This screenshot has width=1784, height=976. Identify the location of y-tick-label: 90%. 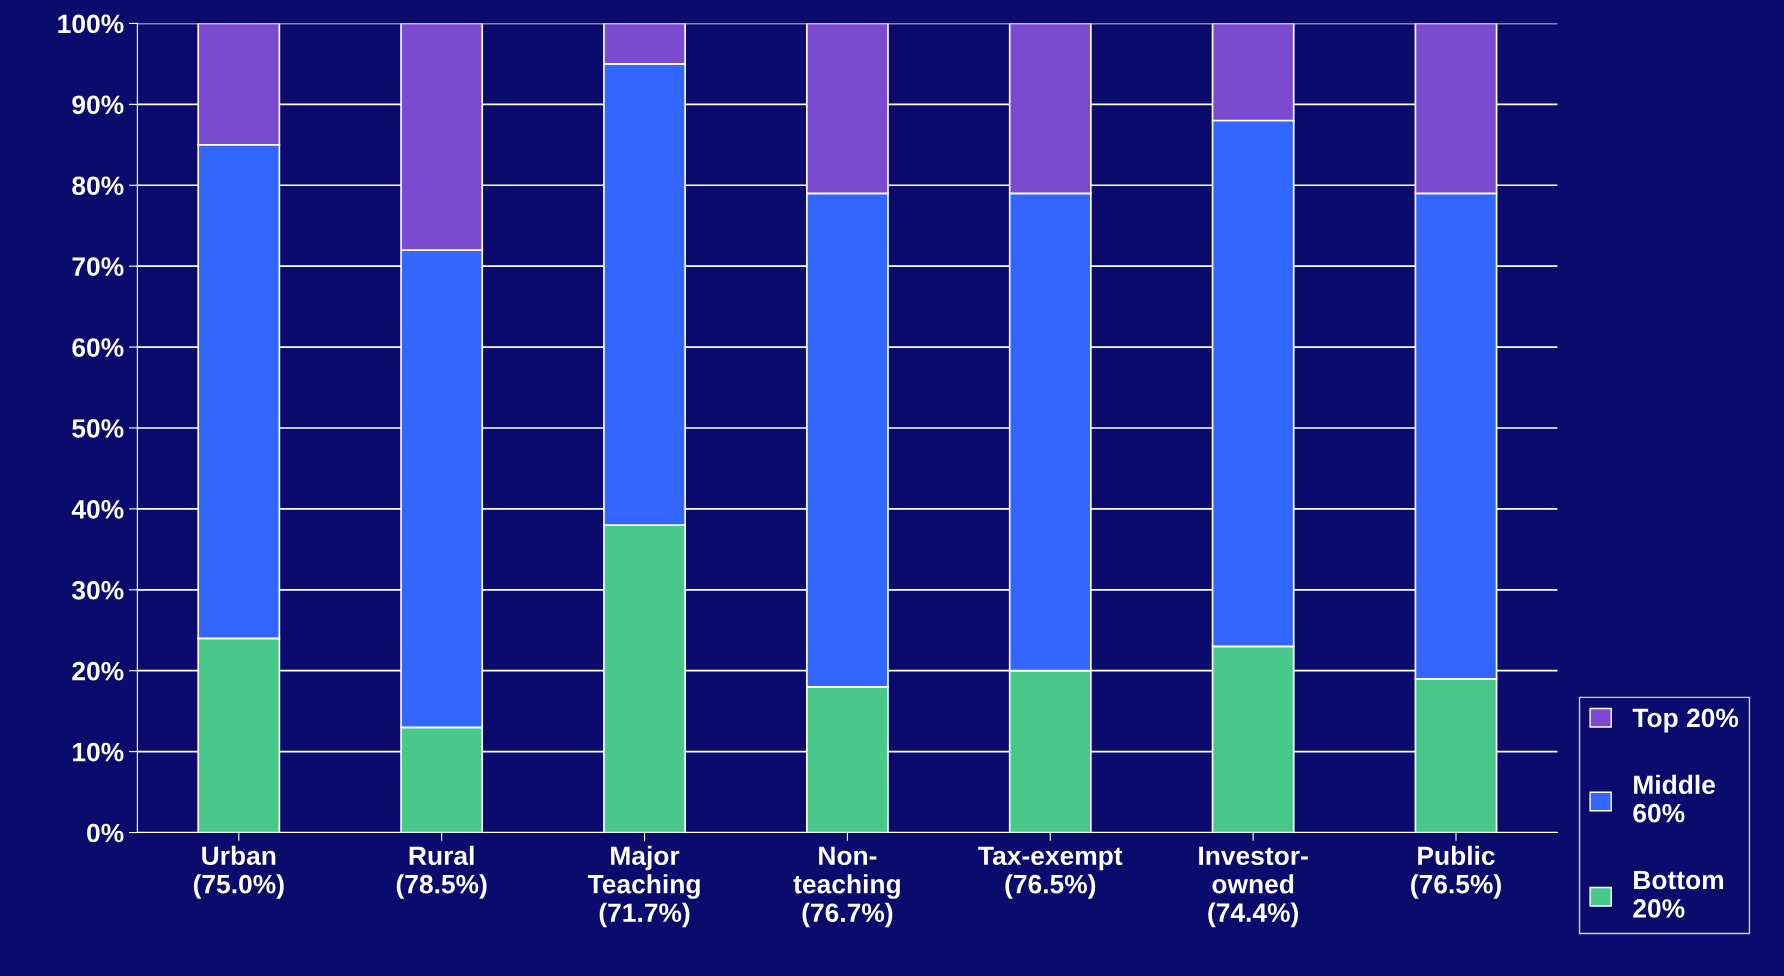
(98, 105).